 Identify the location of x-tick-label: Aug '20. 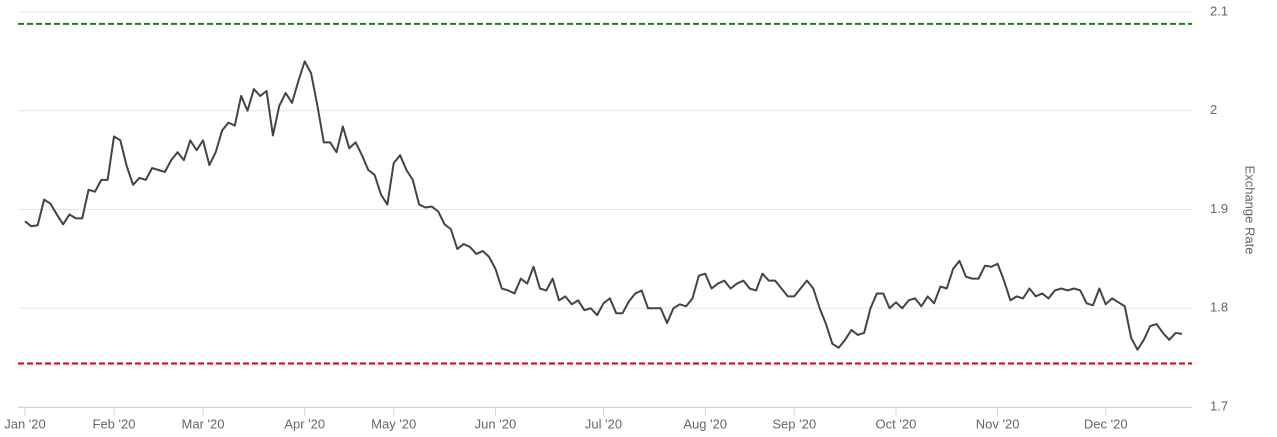
(705, 423).